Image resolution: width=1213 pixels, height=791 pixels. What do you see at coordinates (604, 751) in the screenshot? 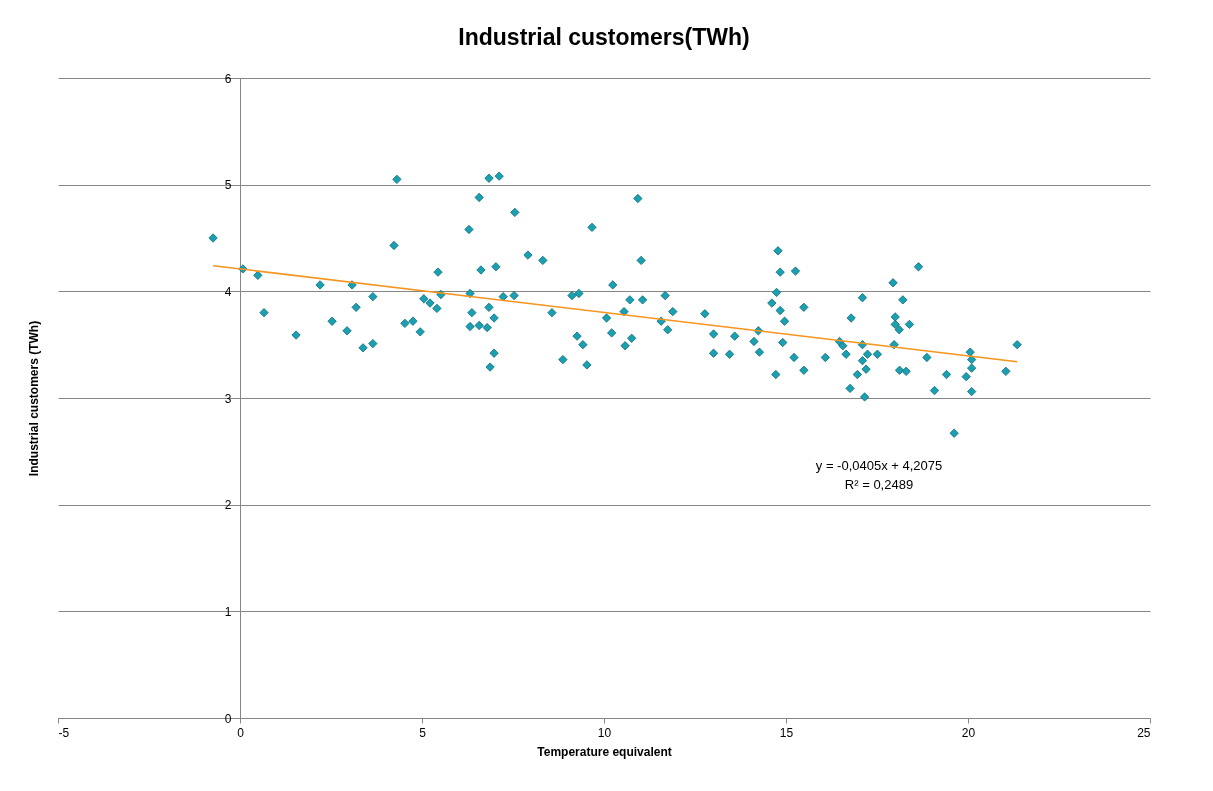
I see `x-axis-title: Temperature equivalent` at bounding box center [604, 751].